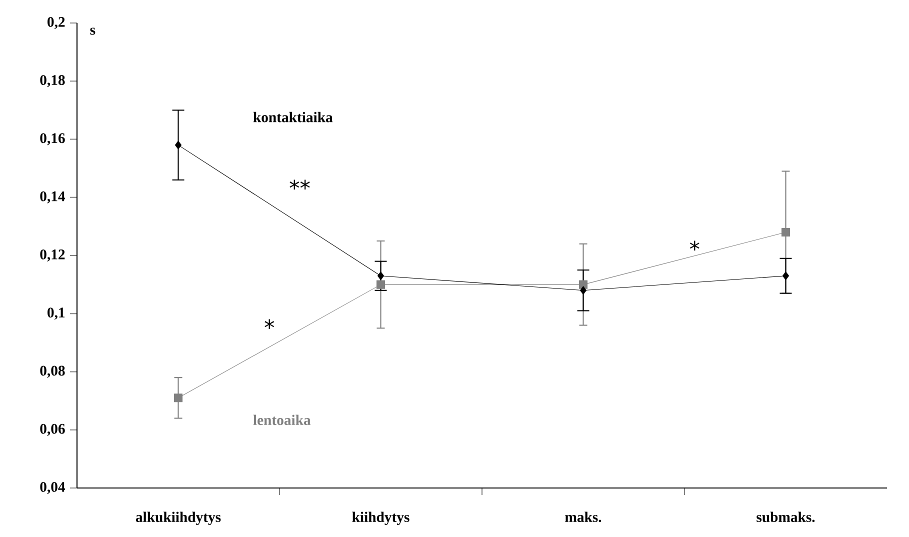 The image size is (909, 537). I want to click on x-tick-label: submaks., so click(785, 517).